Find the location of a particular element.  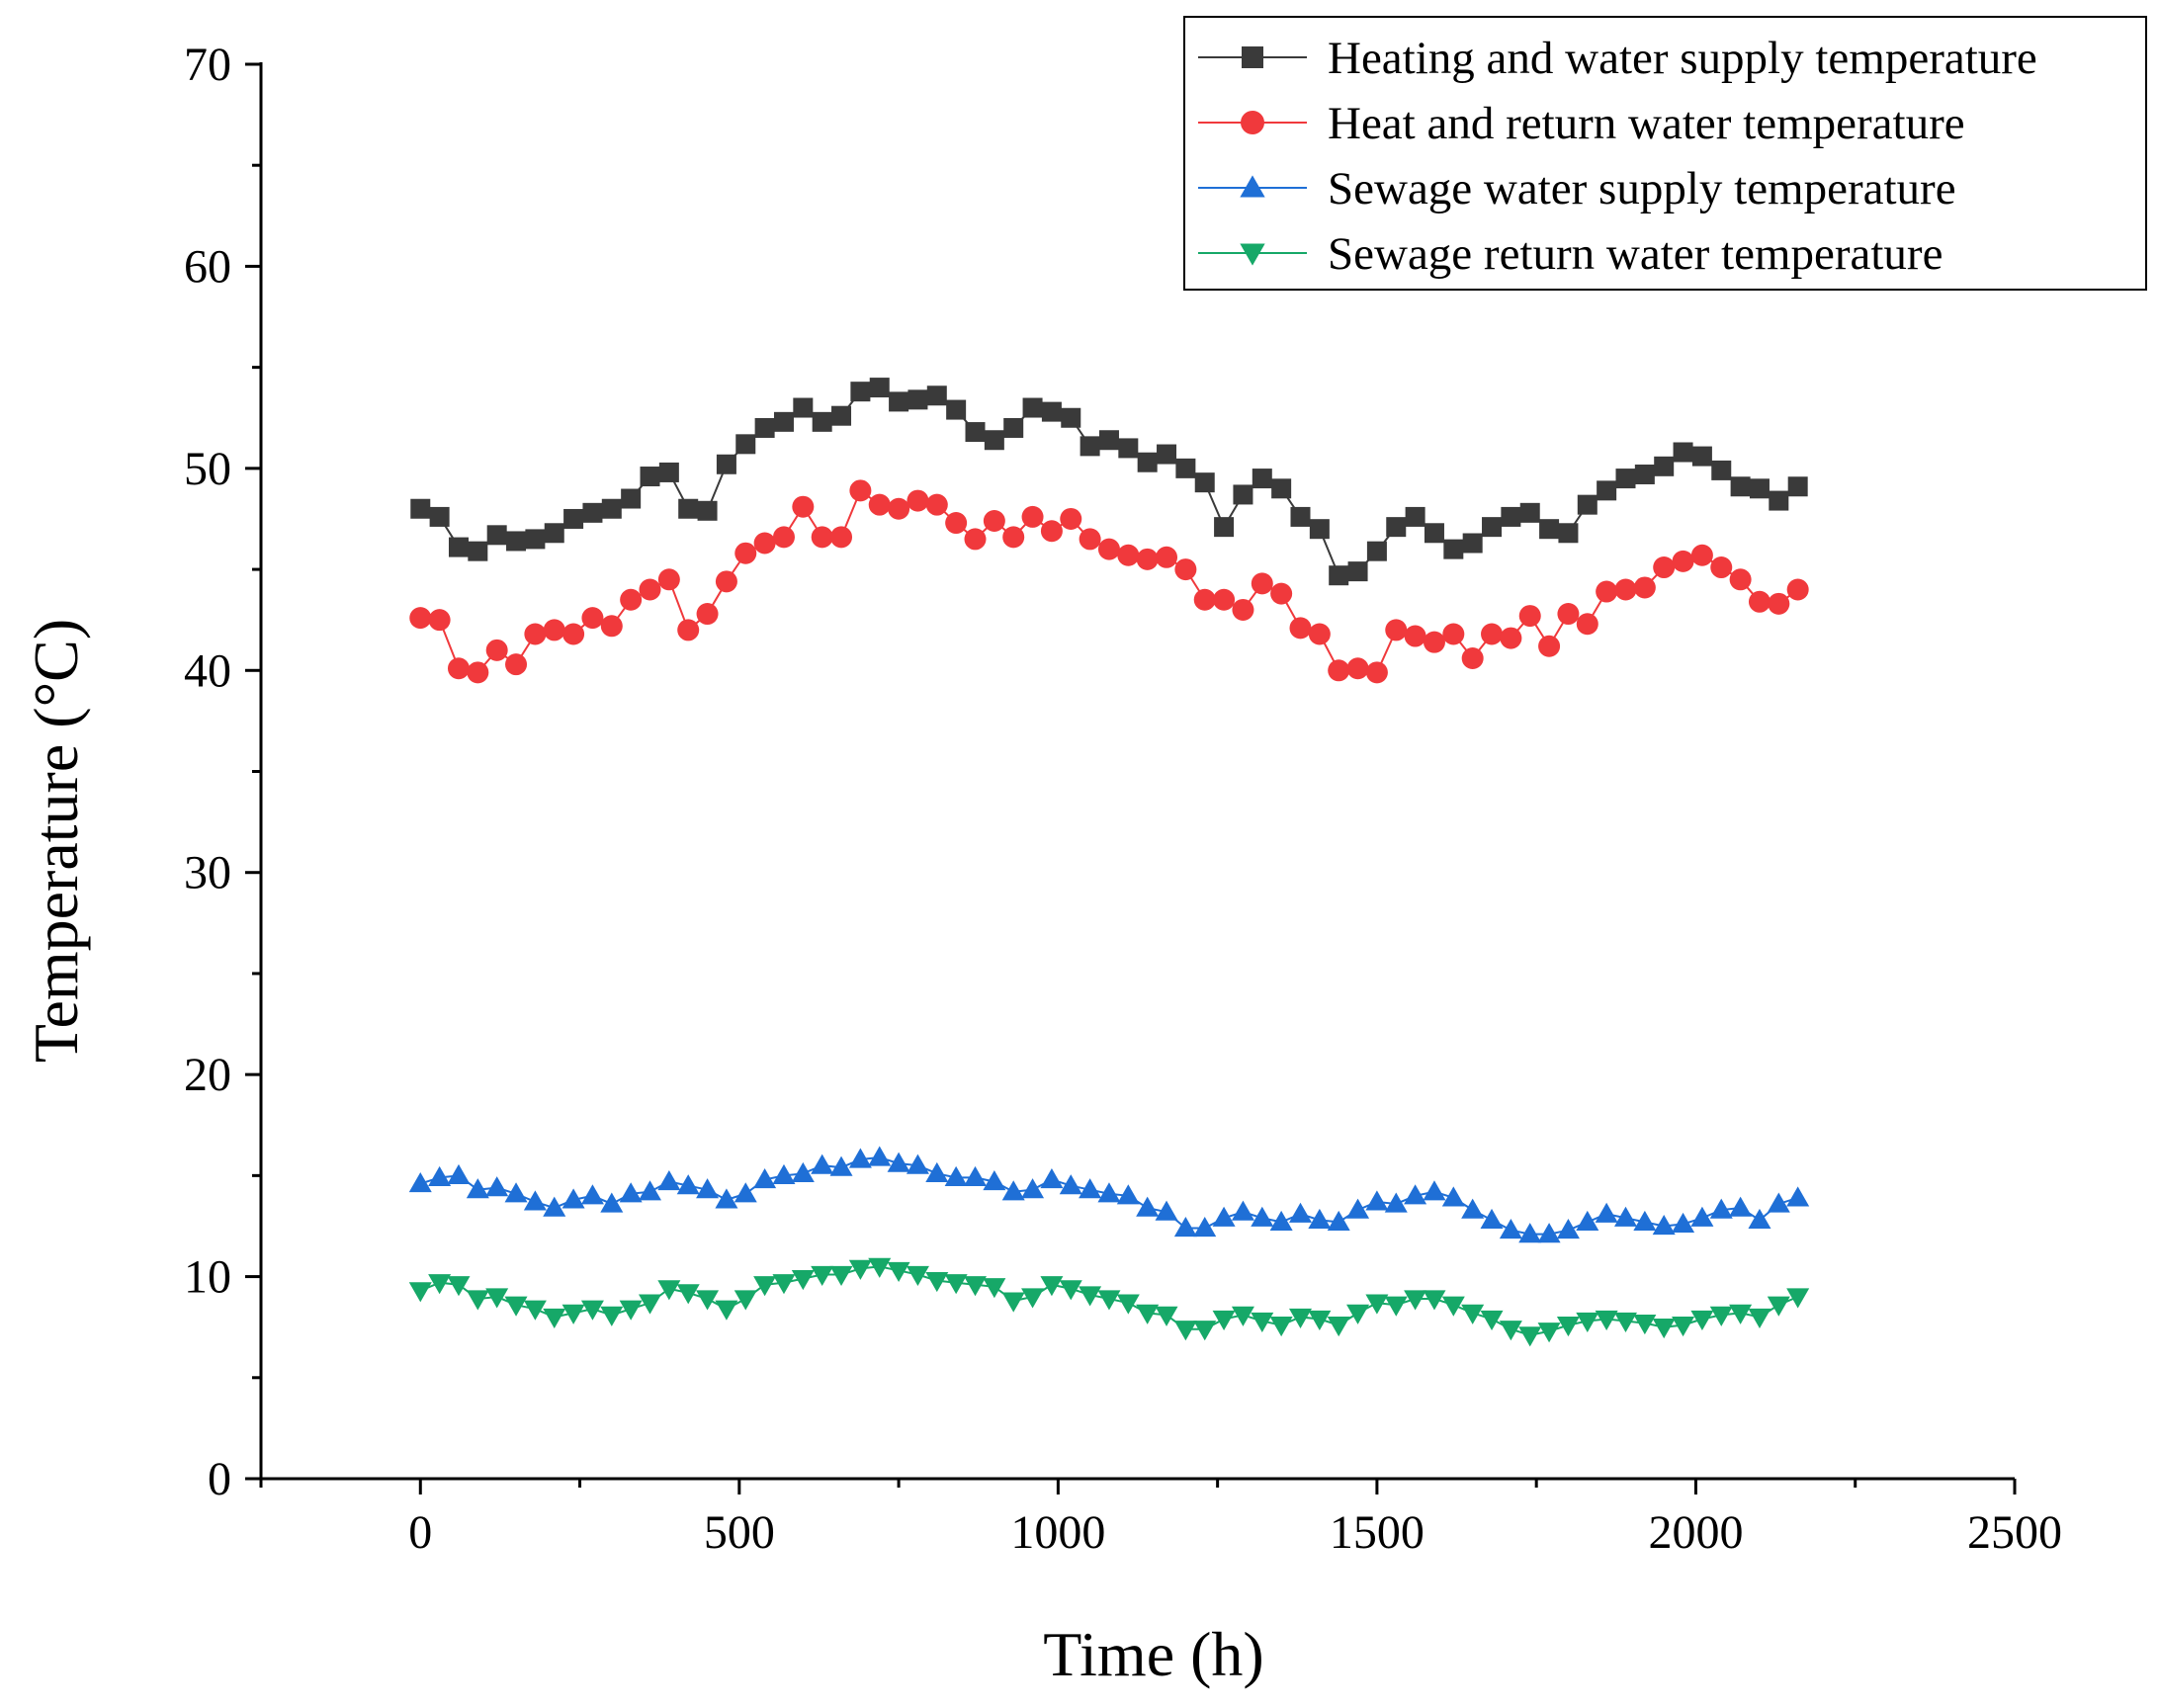

legend-label: Sewage return water temperature is located at coordinates (1636, 254).